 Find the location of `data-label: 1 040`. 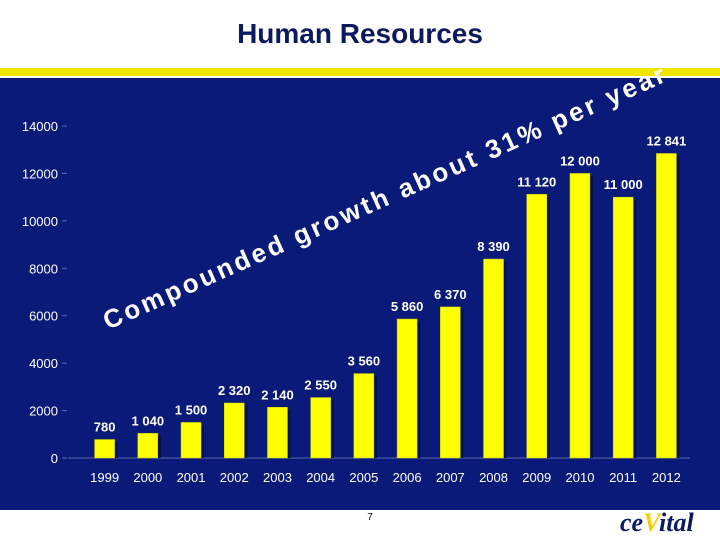

data-label: 1 040 is located at coordinates (148, 420).